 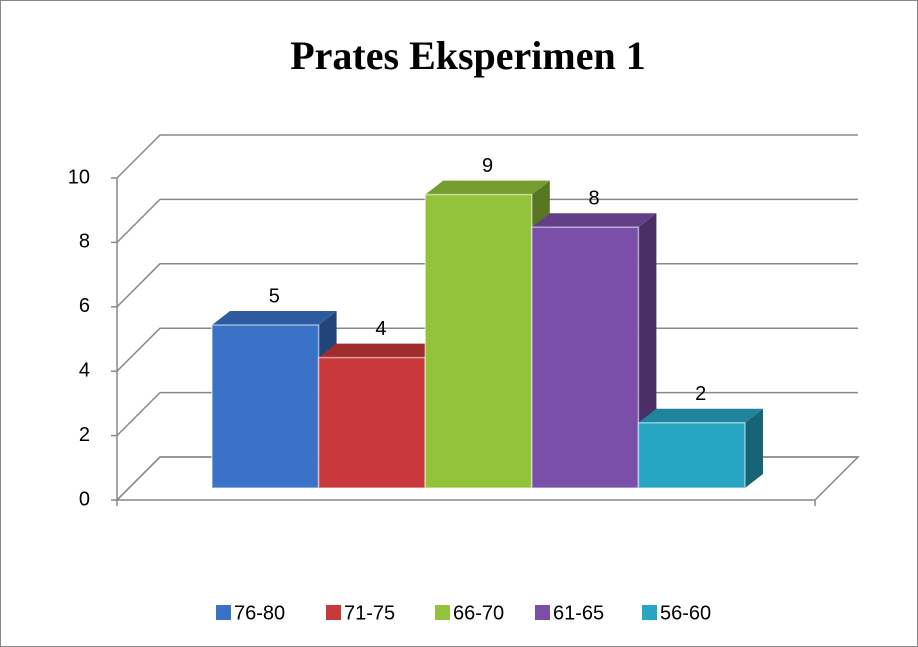 What do you see at coordinates (79, 177) in the screenshot?
I see `y-tick-label: 10` at bounding box center [79, 177].